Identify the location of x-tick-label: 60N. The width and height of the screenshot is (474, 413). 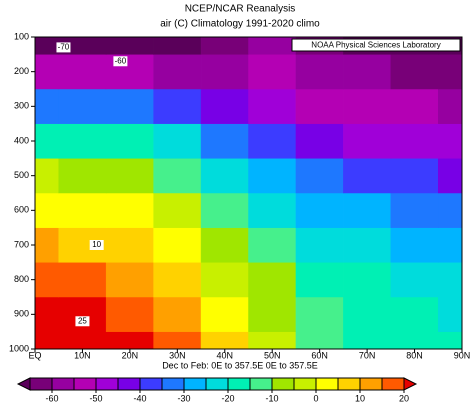
(319, 355).